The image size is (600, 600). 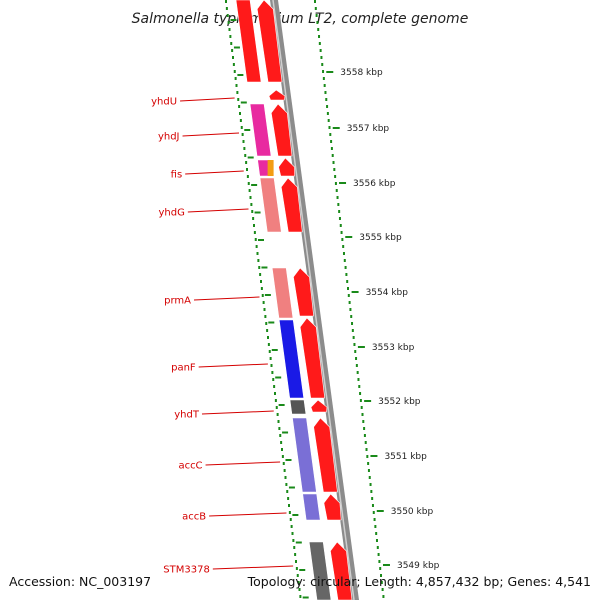 What do you see at coordinates (190, 466) in the screenshot?
I see `gene-label: accC` at bounding box center [190, 466].